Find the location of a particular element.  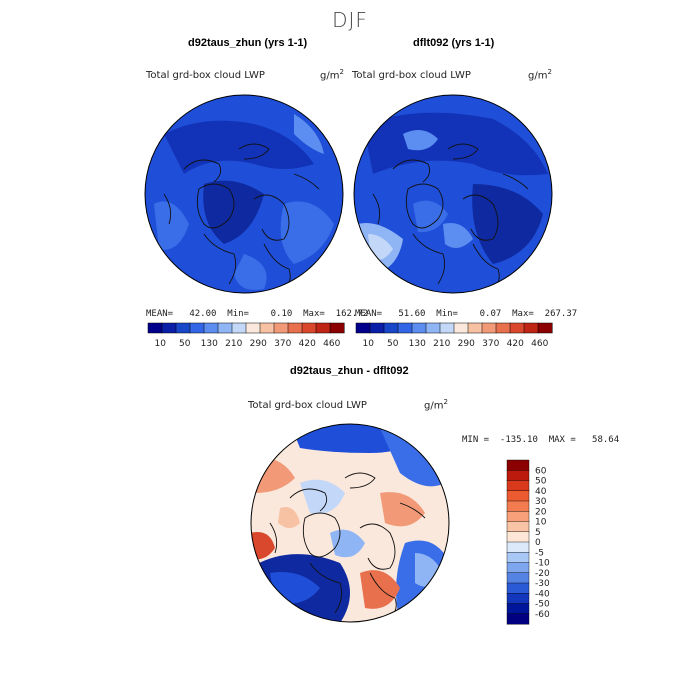

panel2-colorbar: 10 50 130 210 290 370 420 460 is located at coordinates (454, 335).